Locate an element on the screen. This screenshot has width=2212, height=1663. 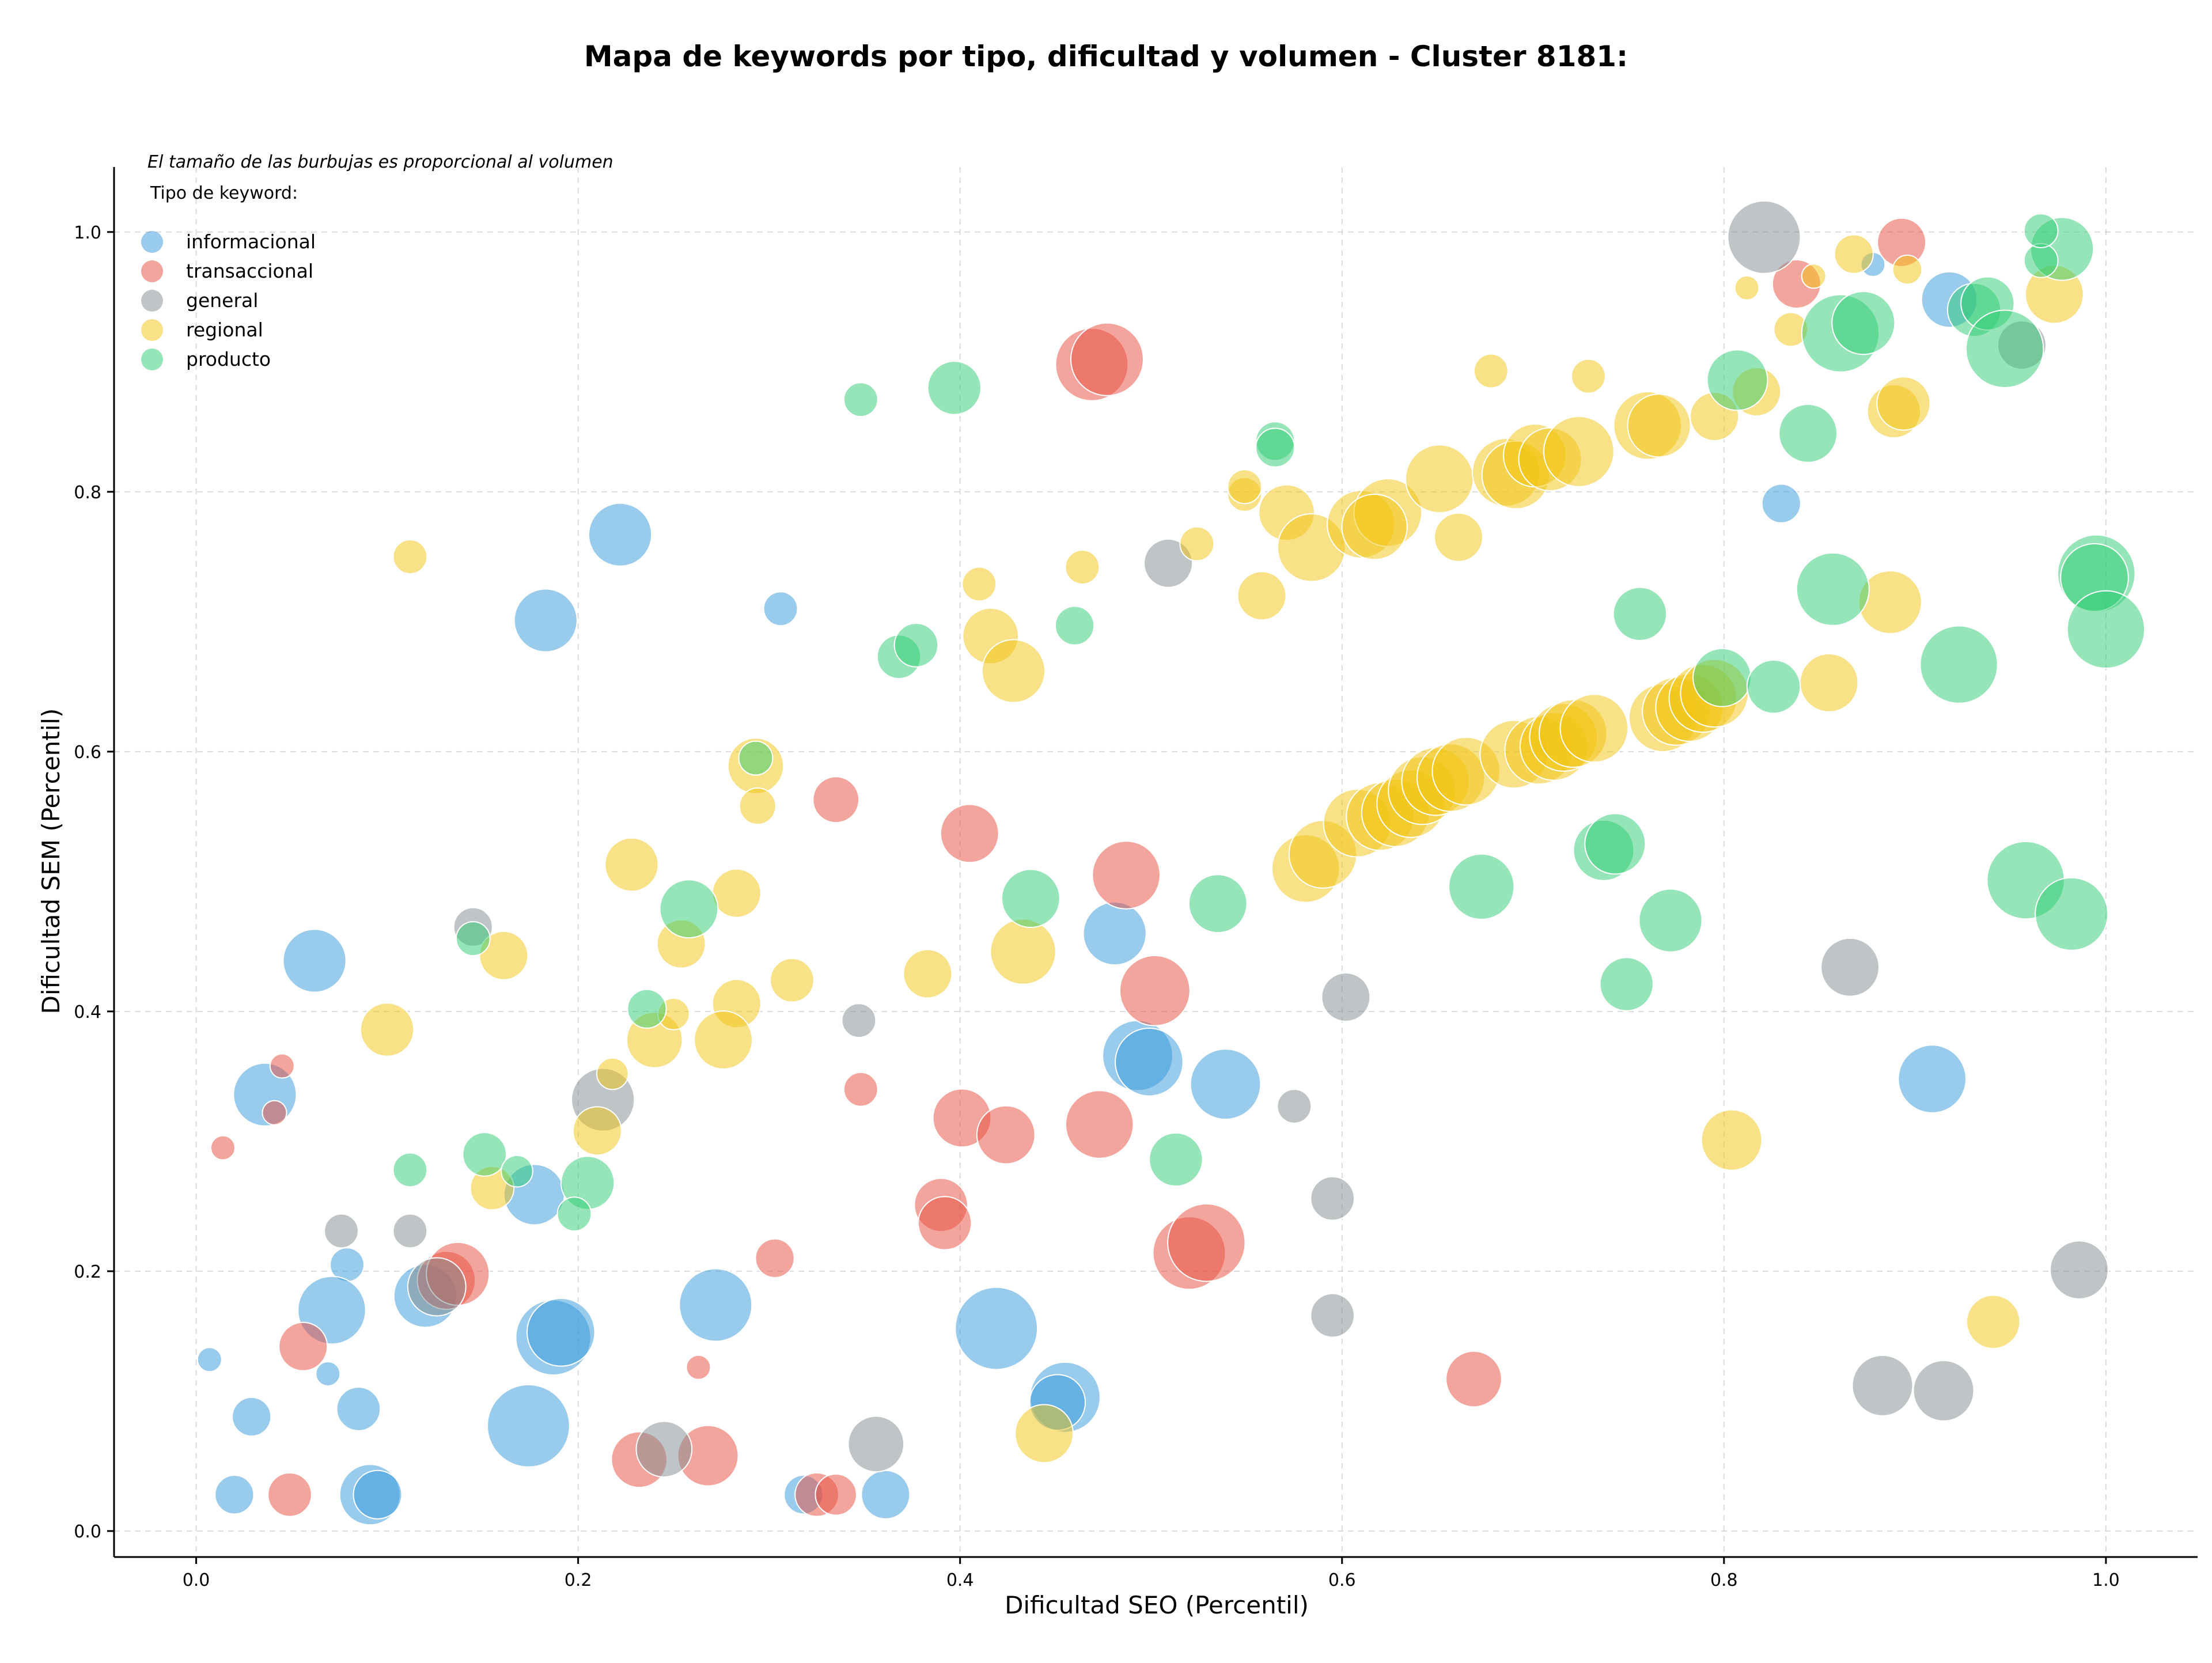
legend-marker-regional is located at coordinates (152, 330).